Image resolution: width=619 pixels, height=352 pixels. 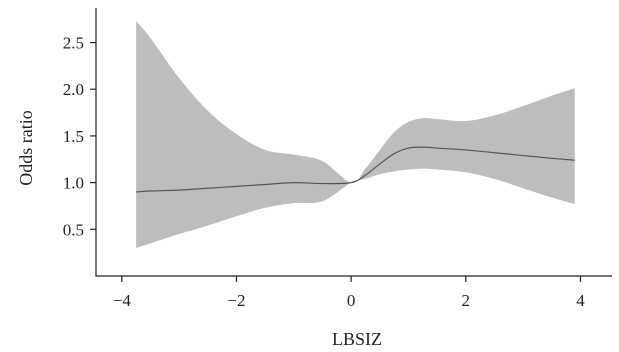 What do you see at coordinates (355, 169) in the screenshot?
I see `odds-ratio-line` at bounding box center [355, 169].